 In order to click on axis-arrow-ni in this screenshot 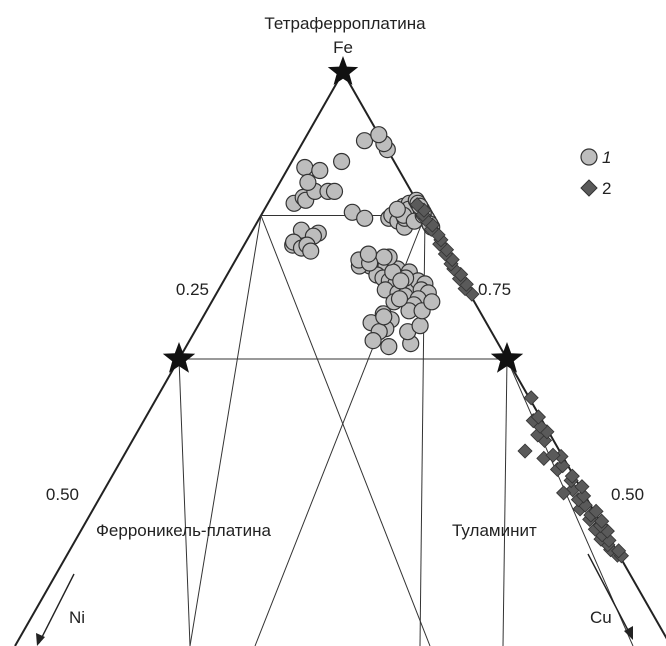, I will do `click(55, 609)`.